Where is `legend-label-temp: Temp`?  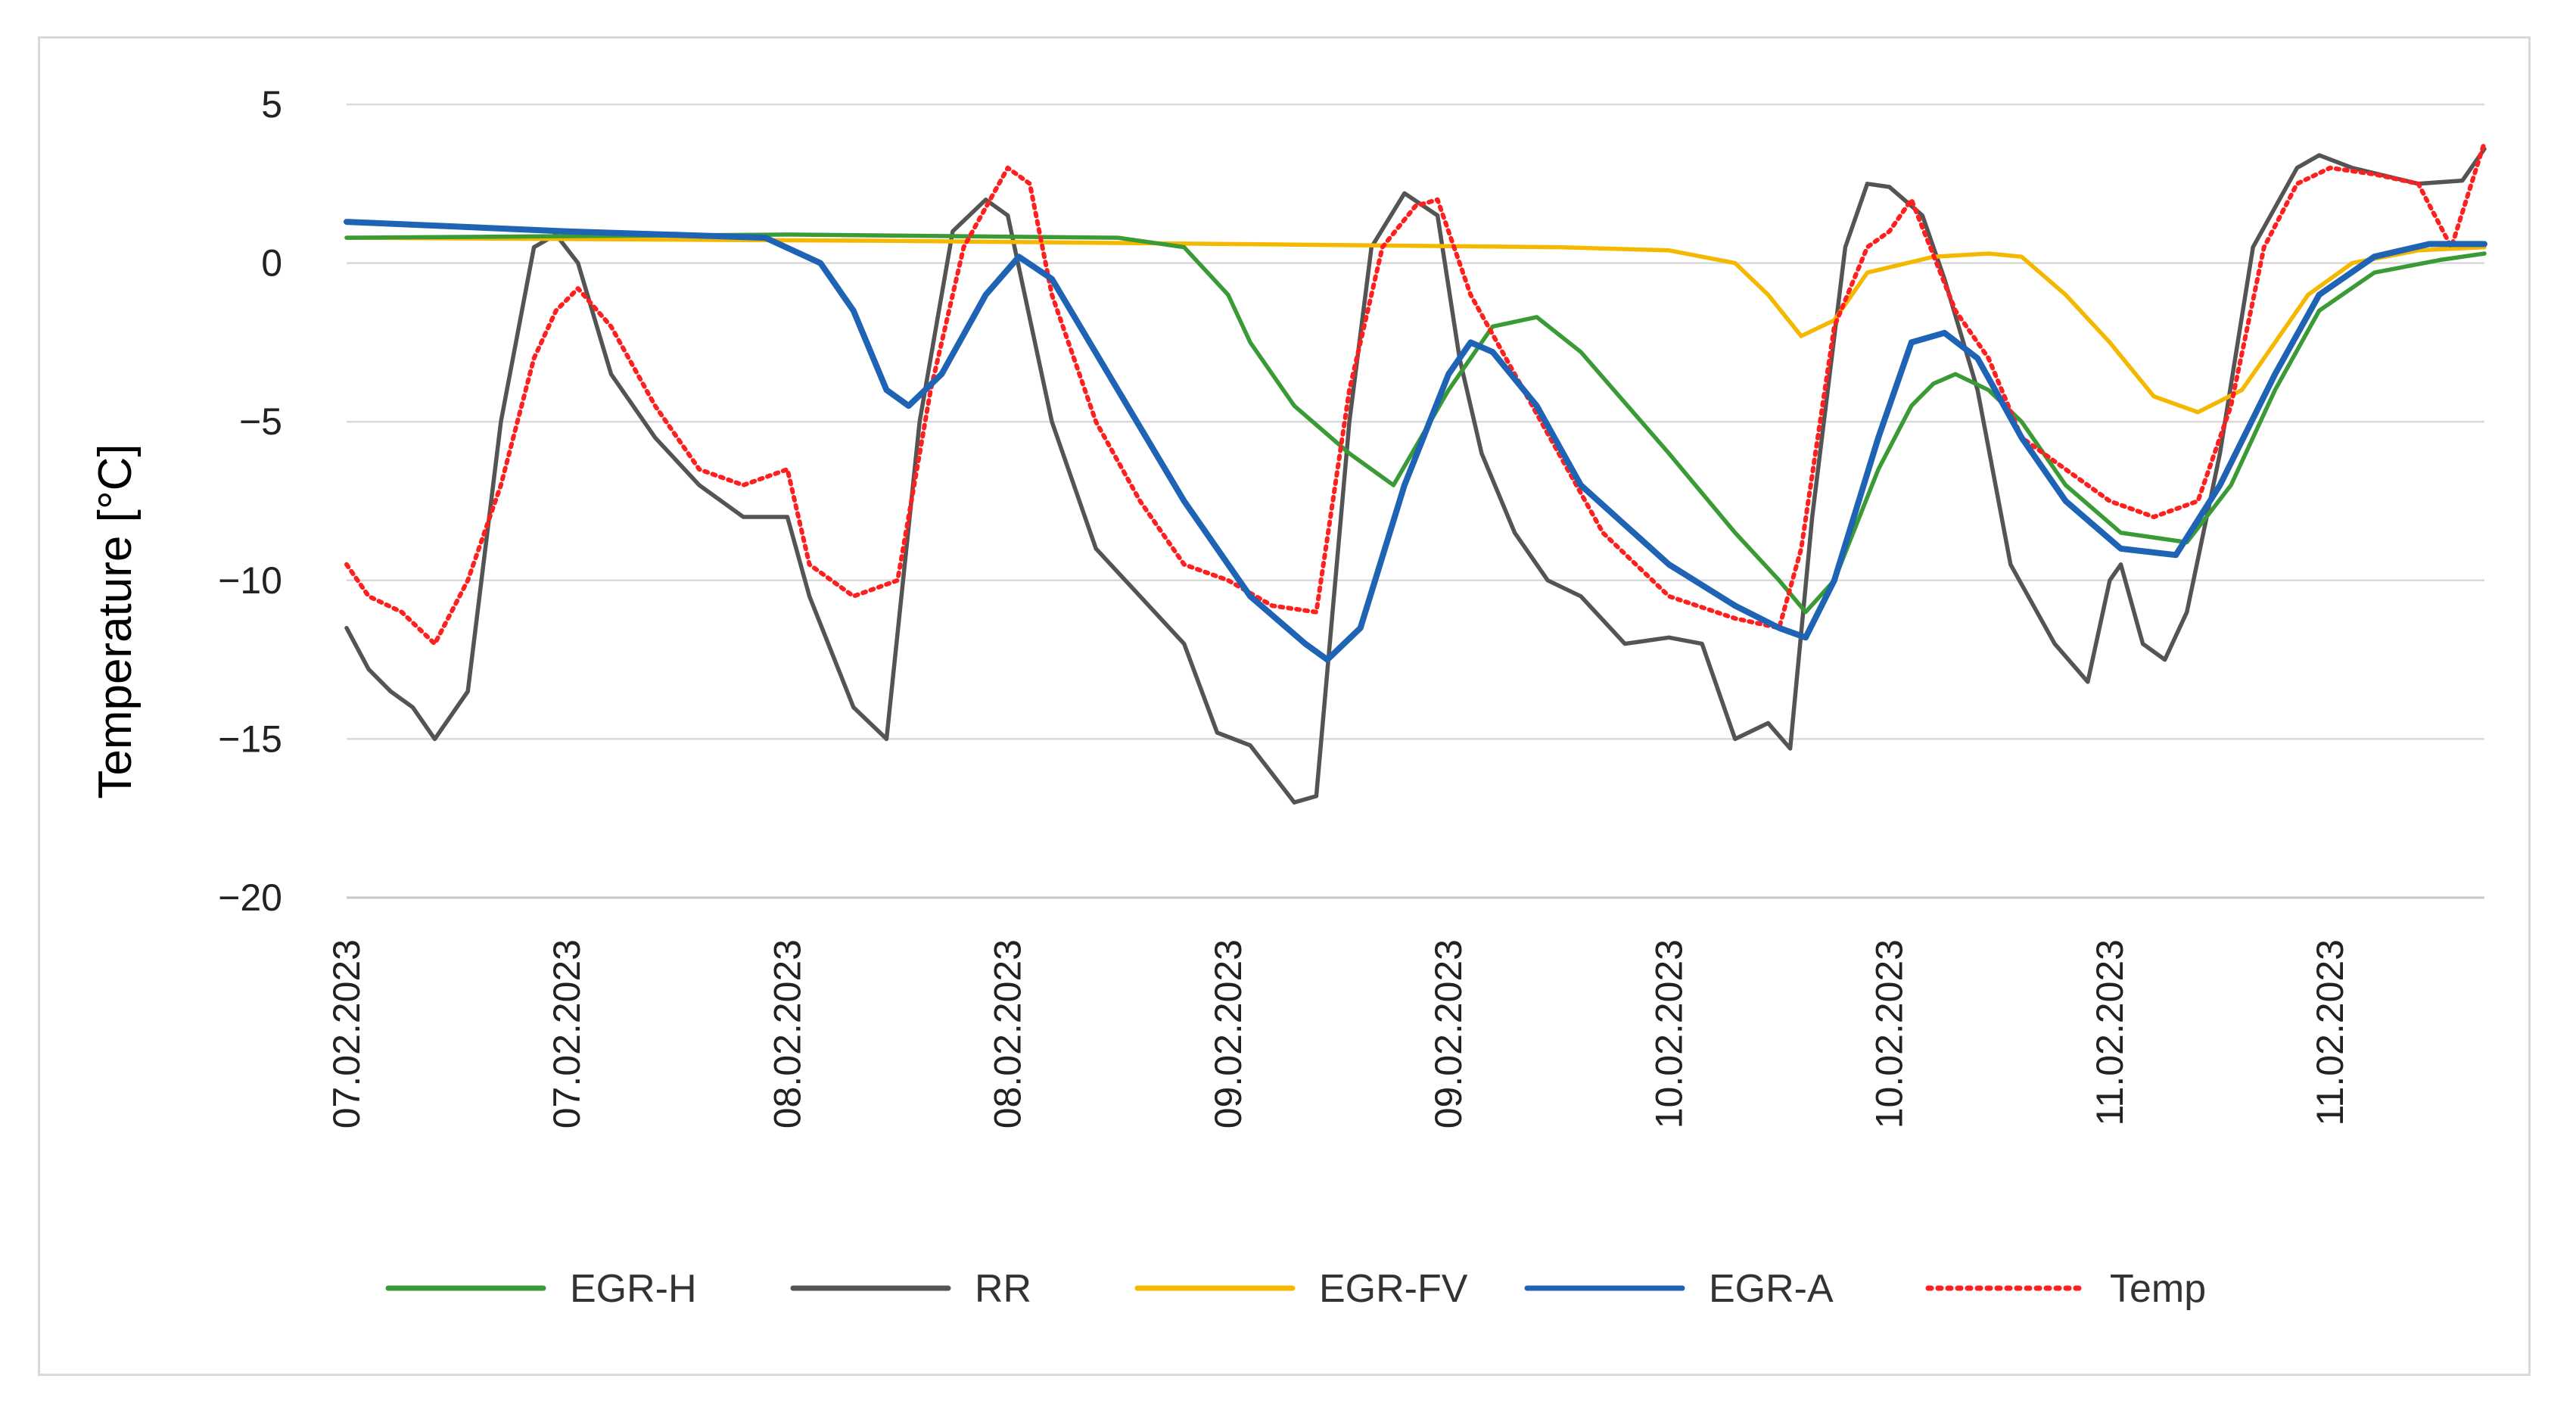
legend-label-temp: Temp is located at coordinates (2158, 1289).